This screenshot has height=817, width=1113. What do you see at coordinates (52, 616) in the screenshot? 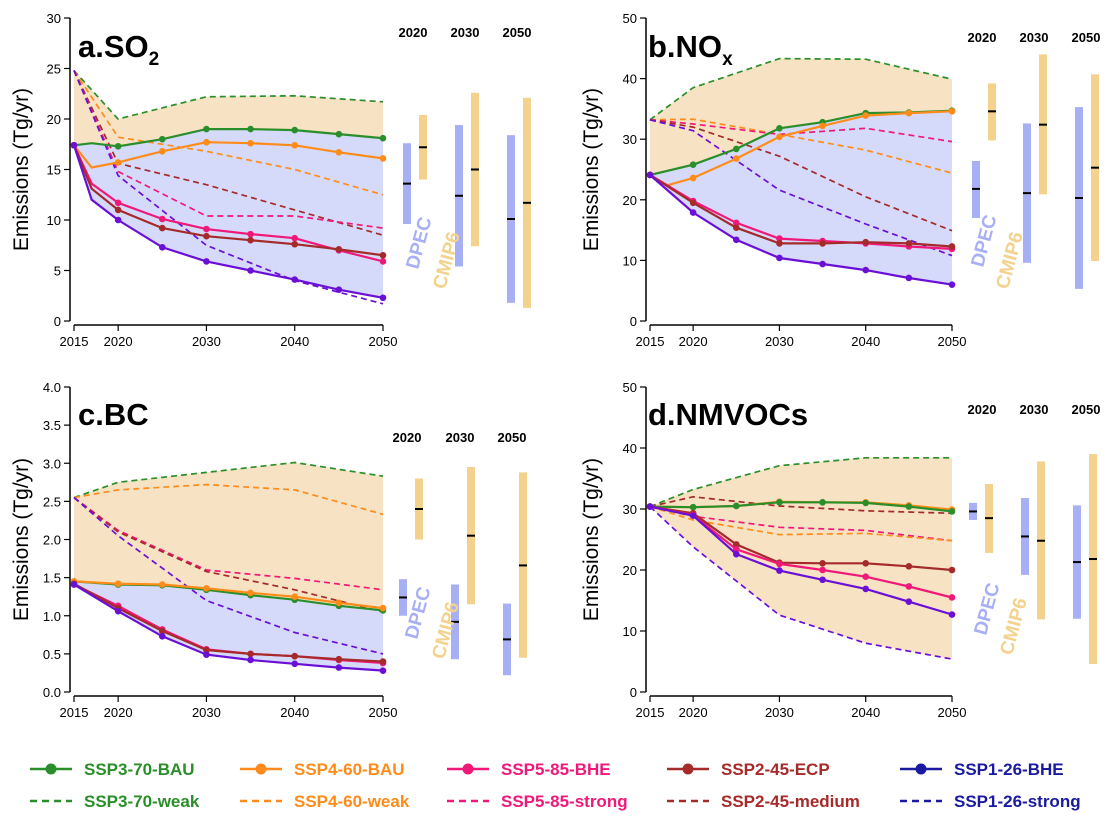
I see `y-tick-label: 1.0` at bounding box center [52, 616].